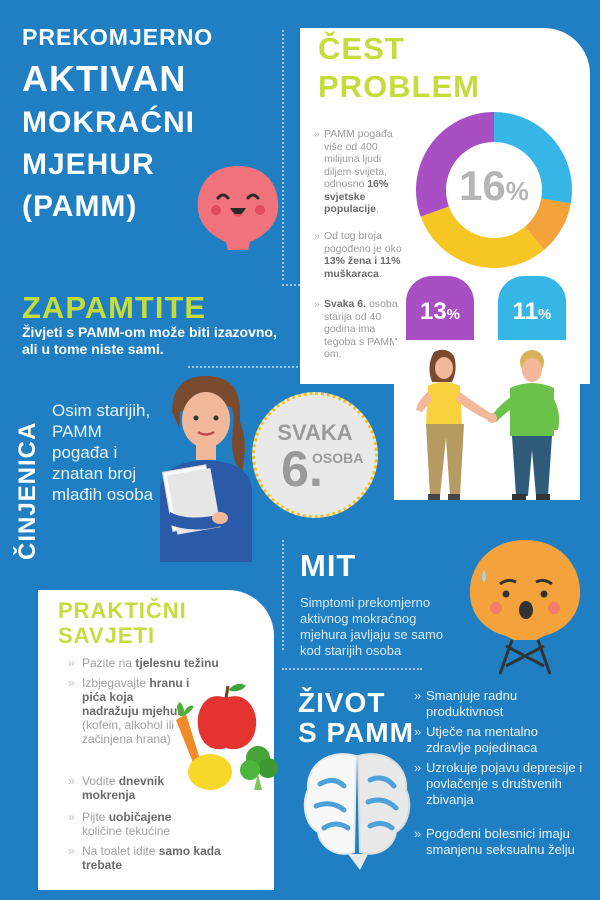 The width and height of the screenshot is (600, 900). I want to click on title-line-3: MOKRAĆNI, so click(108, 122).